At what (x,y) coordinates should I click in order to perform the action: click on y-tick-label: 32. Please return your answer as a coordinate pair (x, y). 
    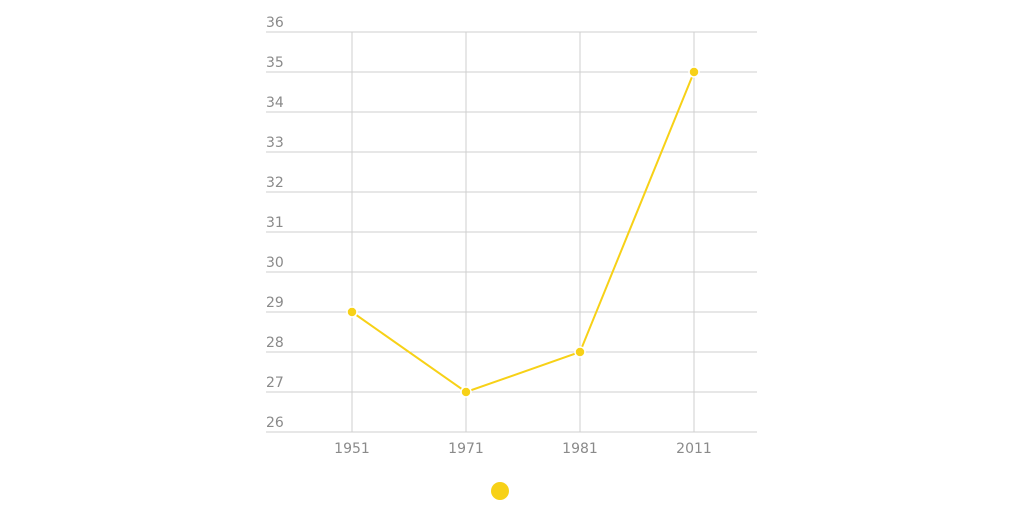
    Looking at the image, I should click on (275, 183).